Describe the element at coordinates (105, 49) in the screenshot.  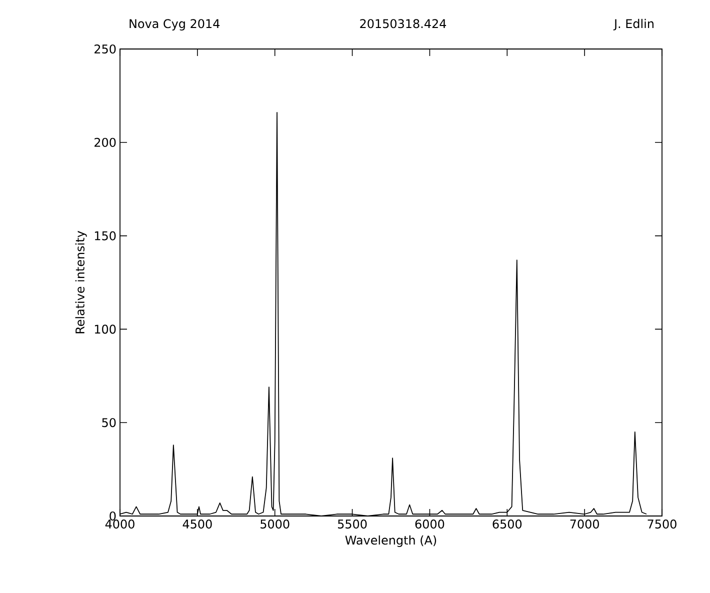
I see `y-tick-label: 250` at that location.